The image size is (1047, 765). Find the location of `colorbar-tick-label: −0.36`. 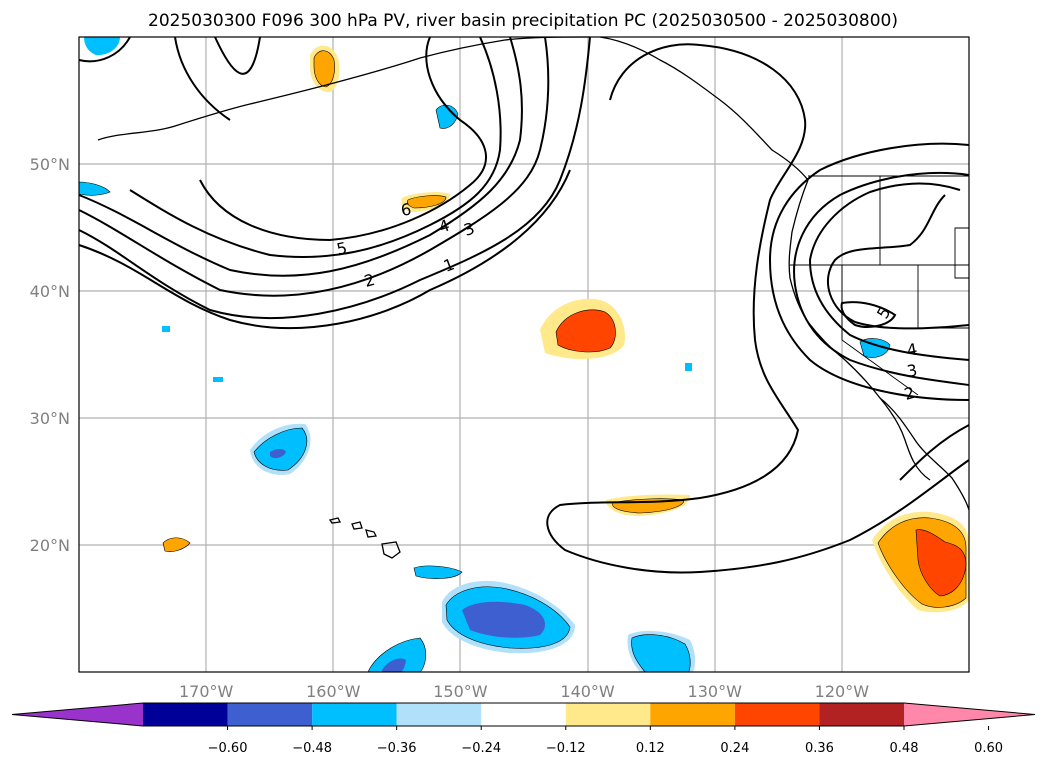

colorbar-tick-label: −0.36 is located at coordinates (397, 748).